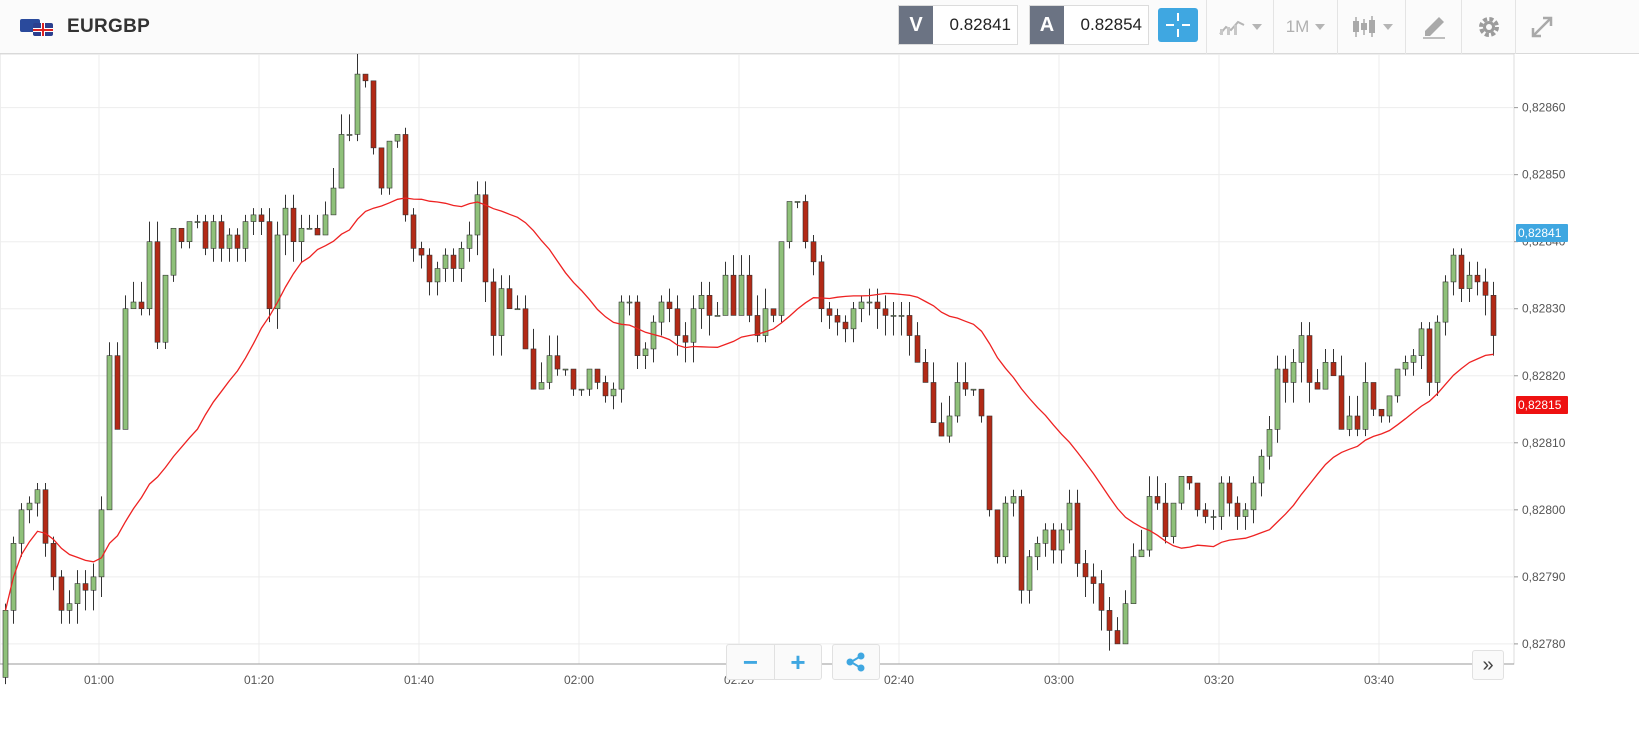 The width and height of the screenshot is (1639, 729). Describe the element at coordinates (99, 680) in the screenshot. I see `x-tick-label: 01:00` at that location.